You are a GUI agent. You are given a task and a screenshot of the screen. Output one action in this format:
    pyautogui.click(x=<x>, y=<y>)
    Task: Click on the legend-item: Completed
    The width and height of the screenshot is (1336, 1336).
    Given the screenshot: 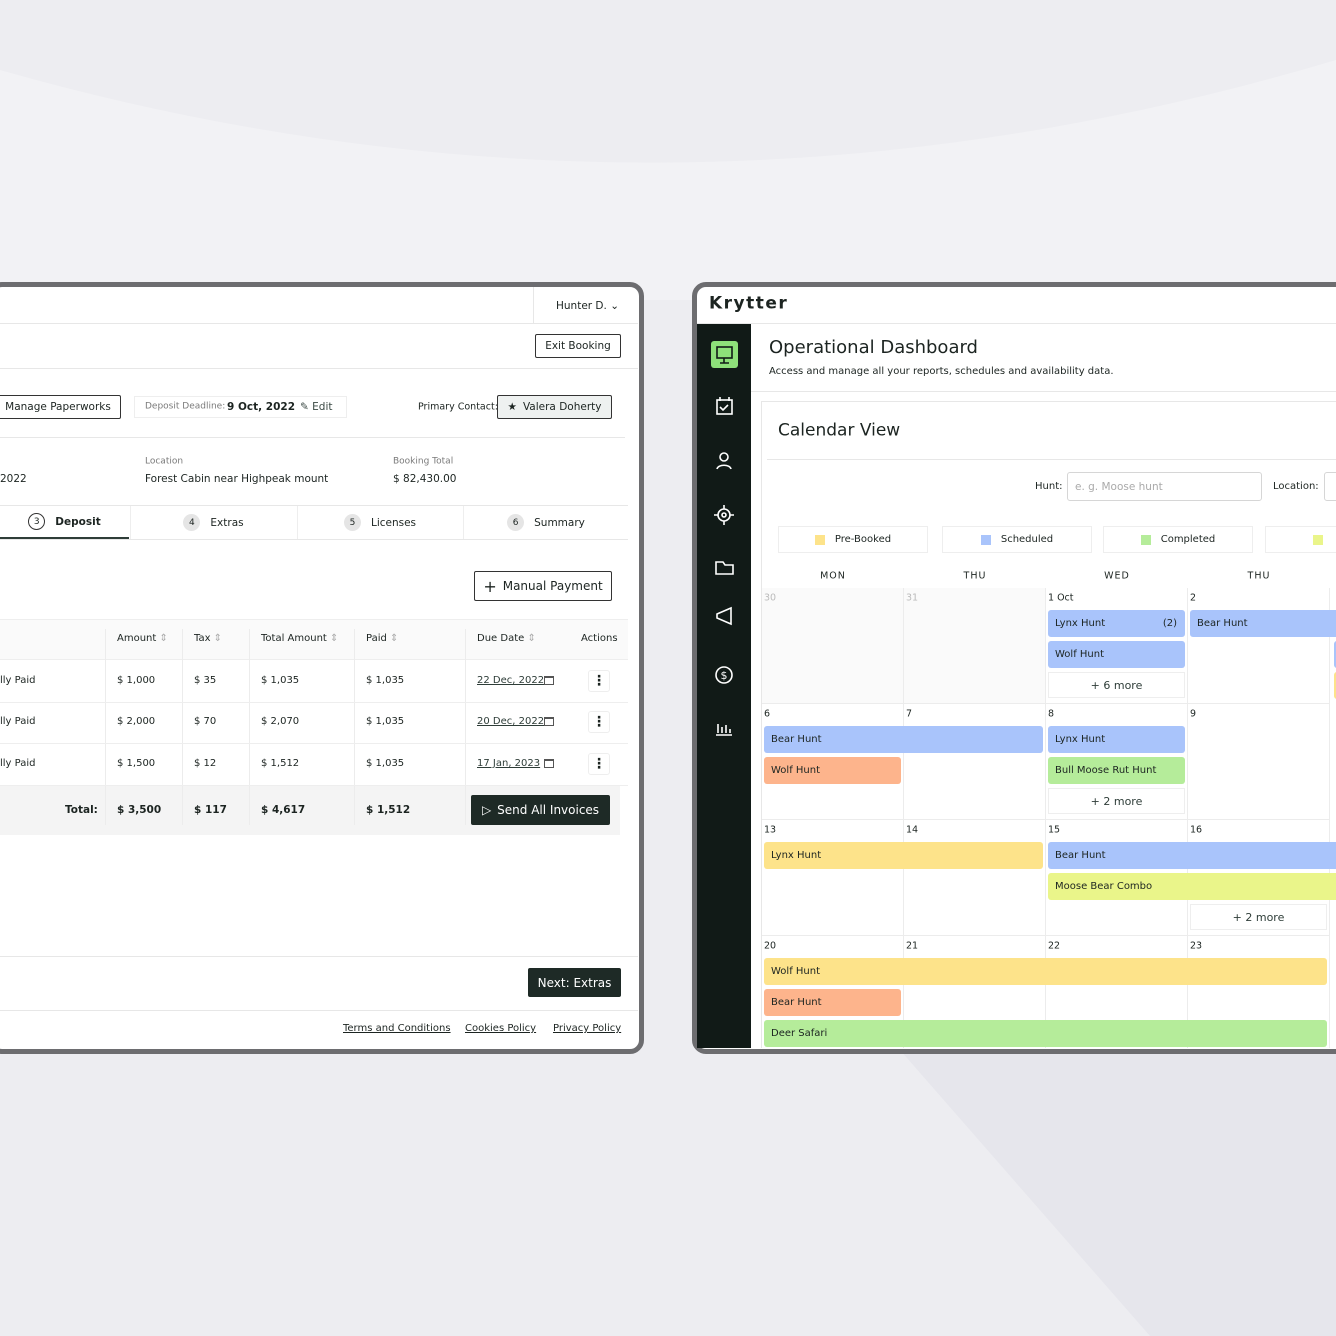 What is the action you would take?
    pyautogui.click(x=1178, y=539)
    